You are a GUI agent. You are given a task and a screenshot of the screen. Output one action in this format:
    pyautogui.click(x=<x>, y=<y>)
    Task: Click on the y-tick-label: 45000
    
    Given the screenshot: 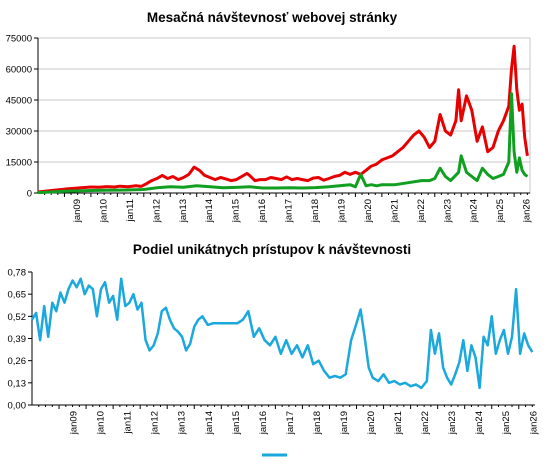 What is the action you would take?
    pyautogui.click(x=19, y=101)
    